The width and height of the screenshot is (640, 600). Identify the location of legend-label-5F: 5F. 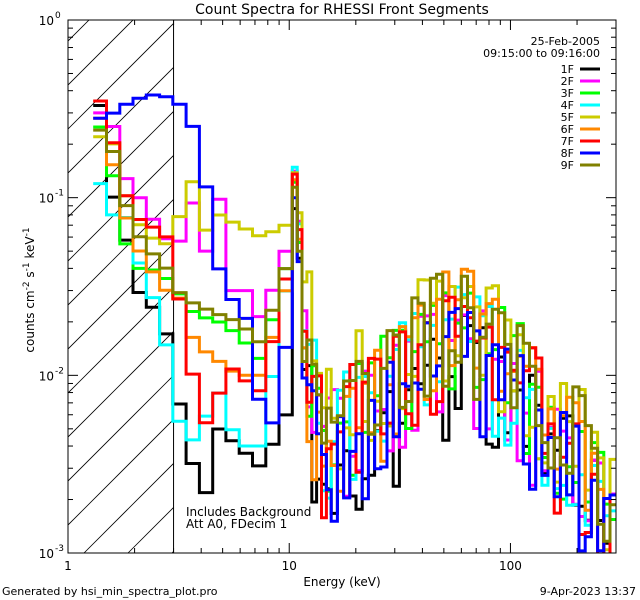
(567, 117).